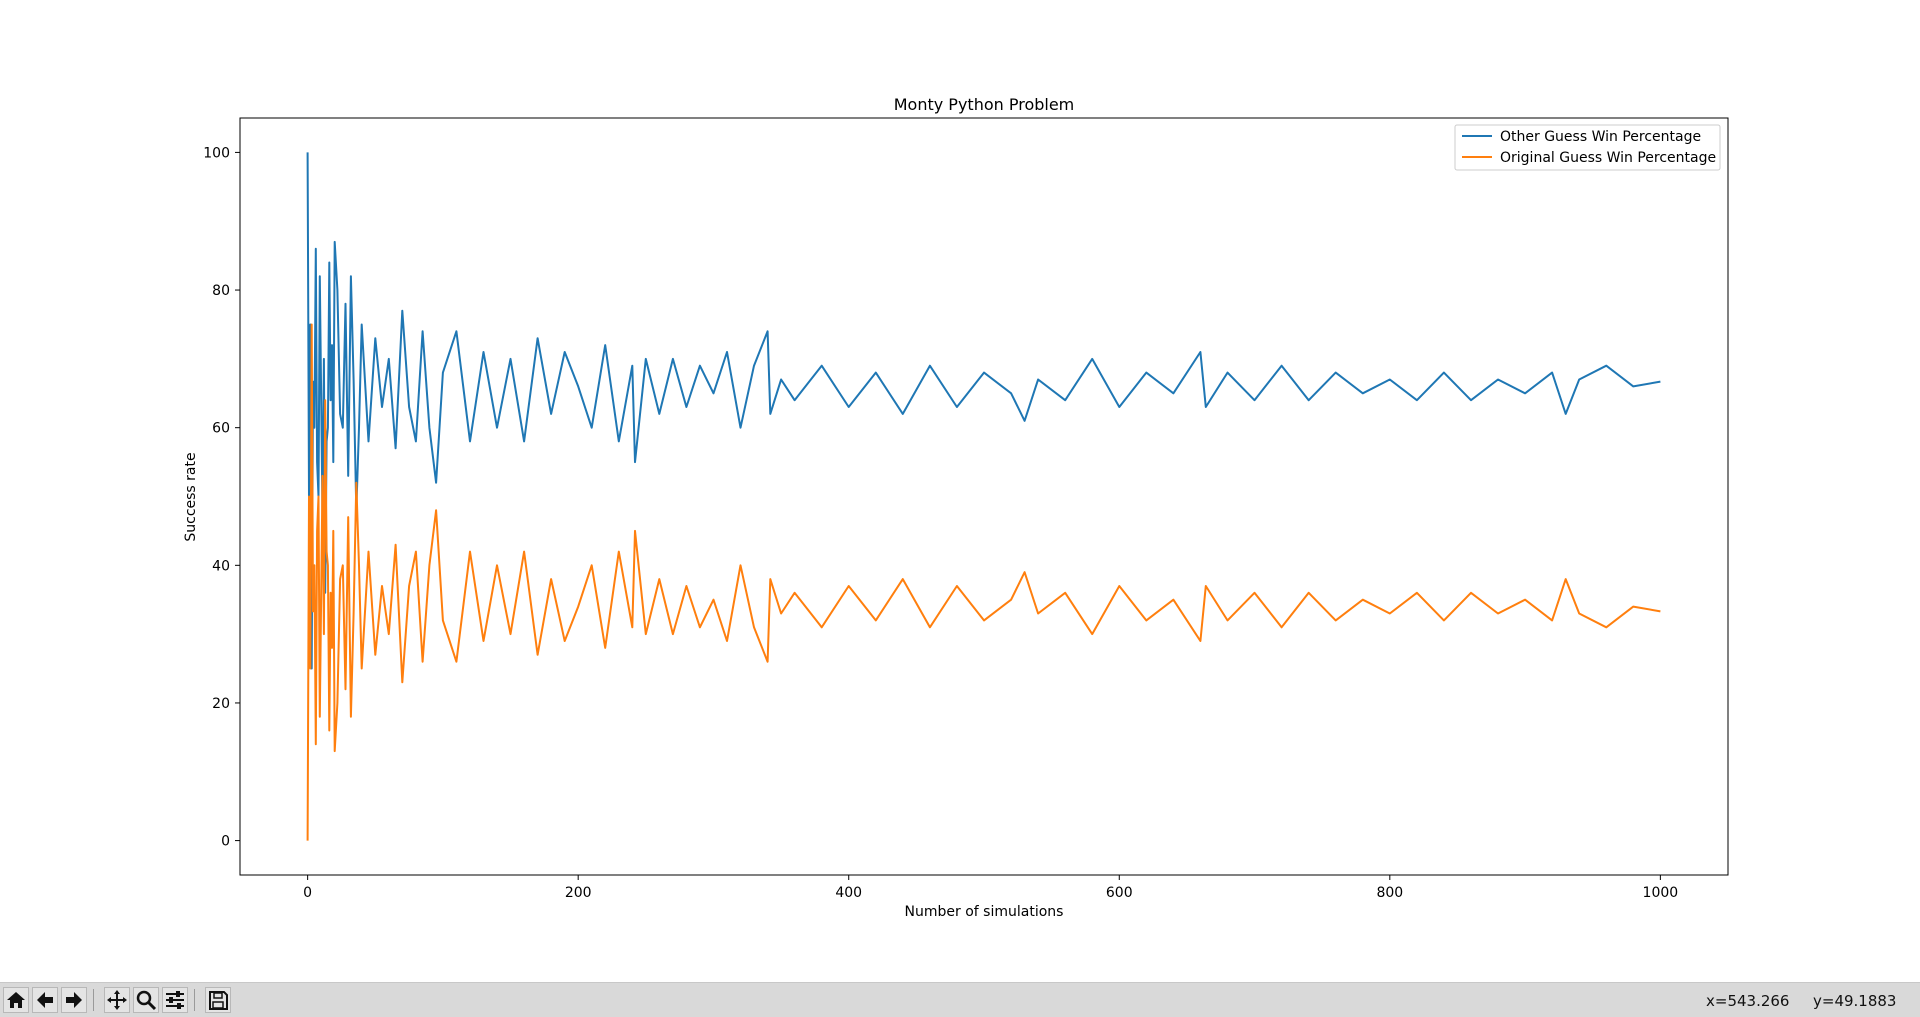 Image resolution: width=1920 pixels, height=1017 pixels. What do you see at coordinates (578, 893) in the screenshot?
I see `x-tick-label: 200` at bounding box center [578, 893].